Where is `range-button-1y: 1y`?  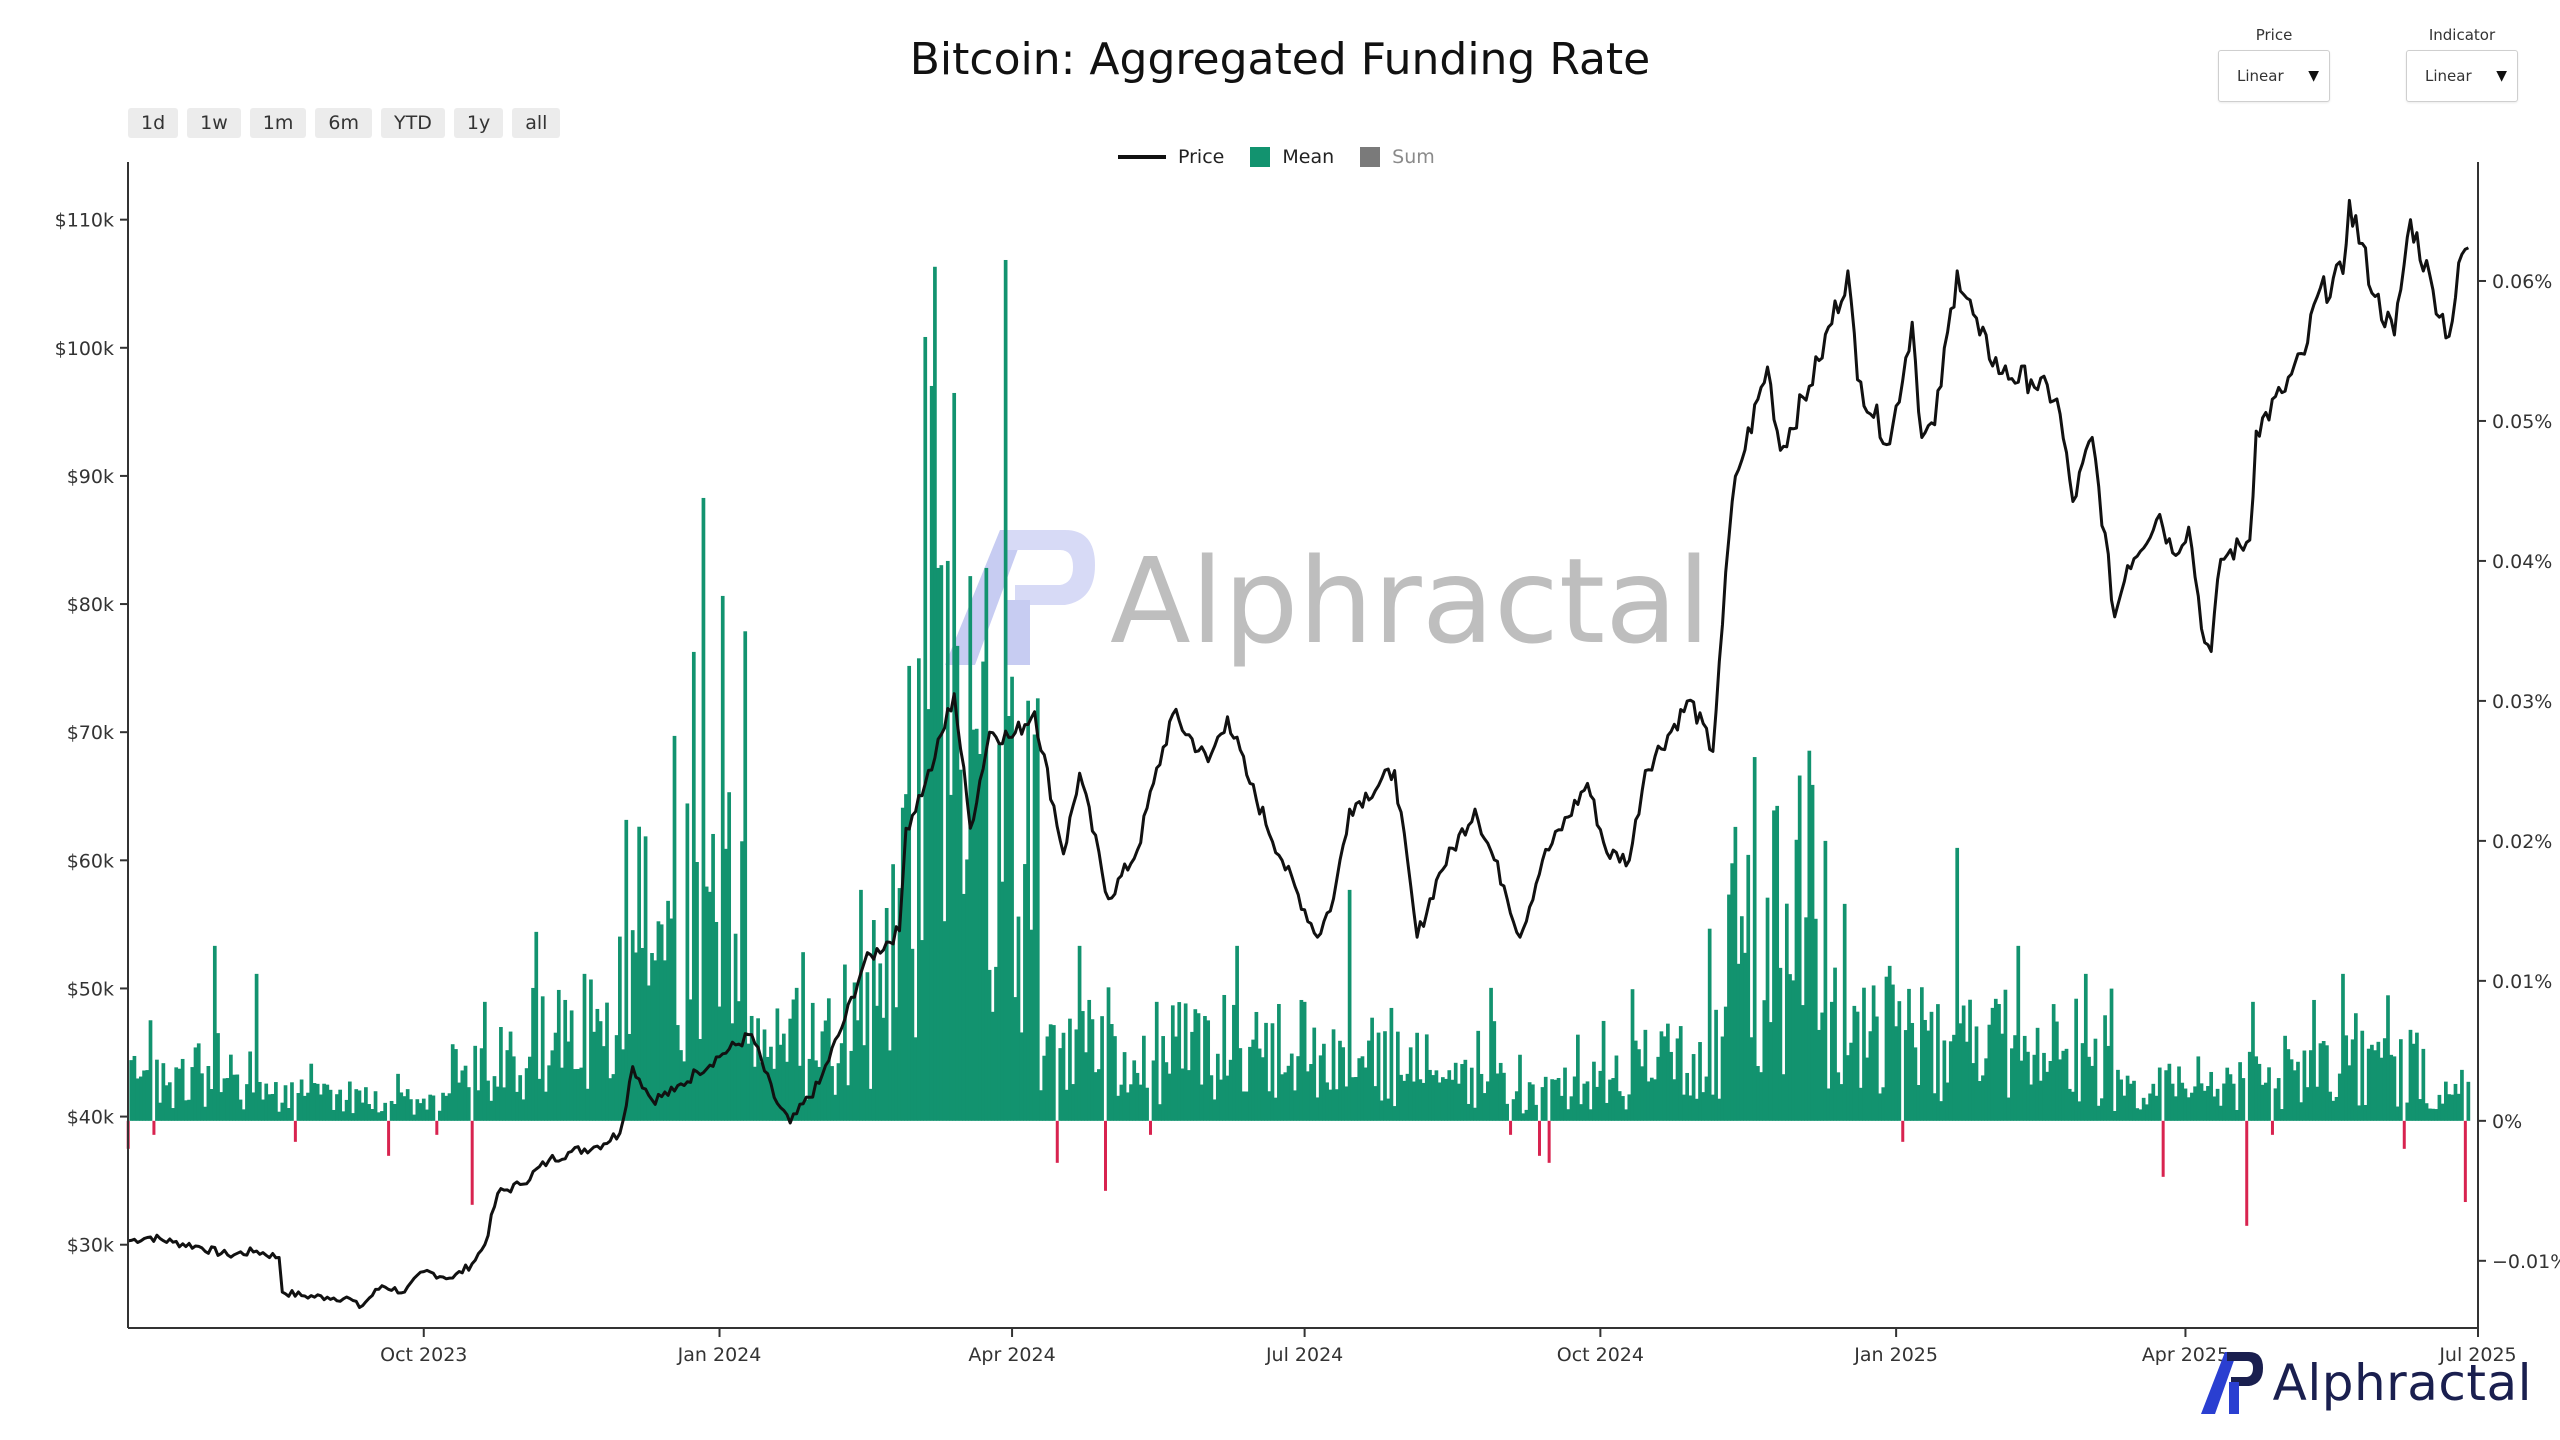 range-button-1y: 1y is located at coordinates (478, 123).